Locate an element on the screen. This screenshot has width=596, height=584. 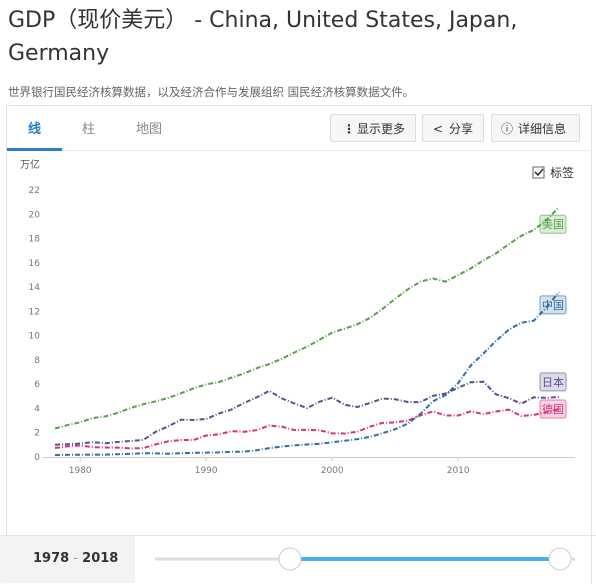
y-tick-label: 16 is located at coordinates (35, 264).